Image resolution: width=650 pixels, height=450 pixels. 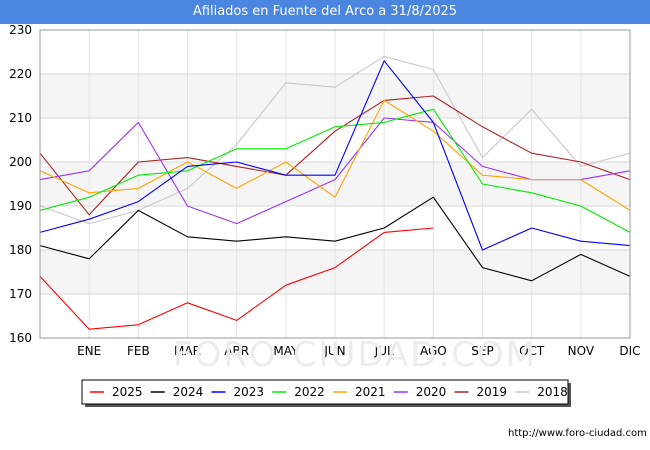 What do you see at coordinates (334, 351) in the screenshot?
I see `x-tick-label: JUN` at bounding box center [334, 351].